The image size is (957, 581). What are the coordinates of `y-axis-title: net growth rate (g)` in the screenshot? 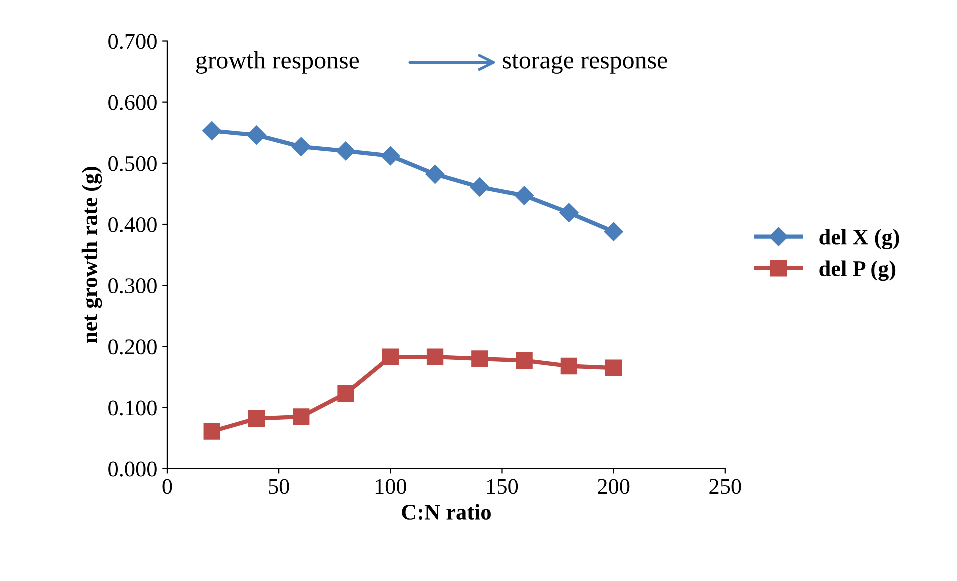 It's located at (92, 255).